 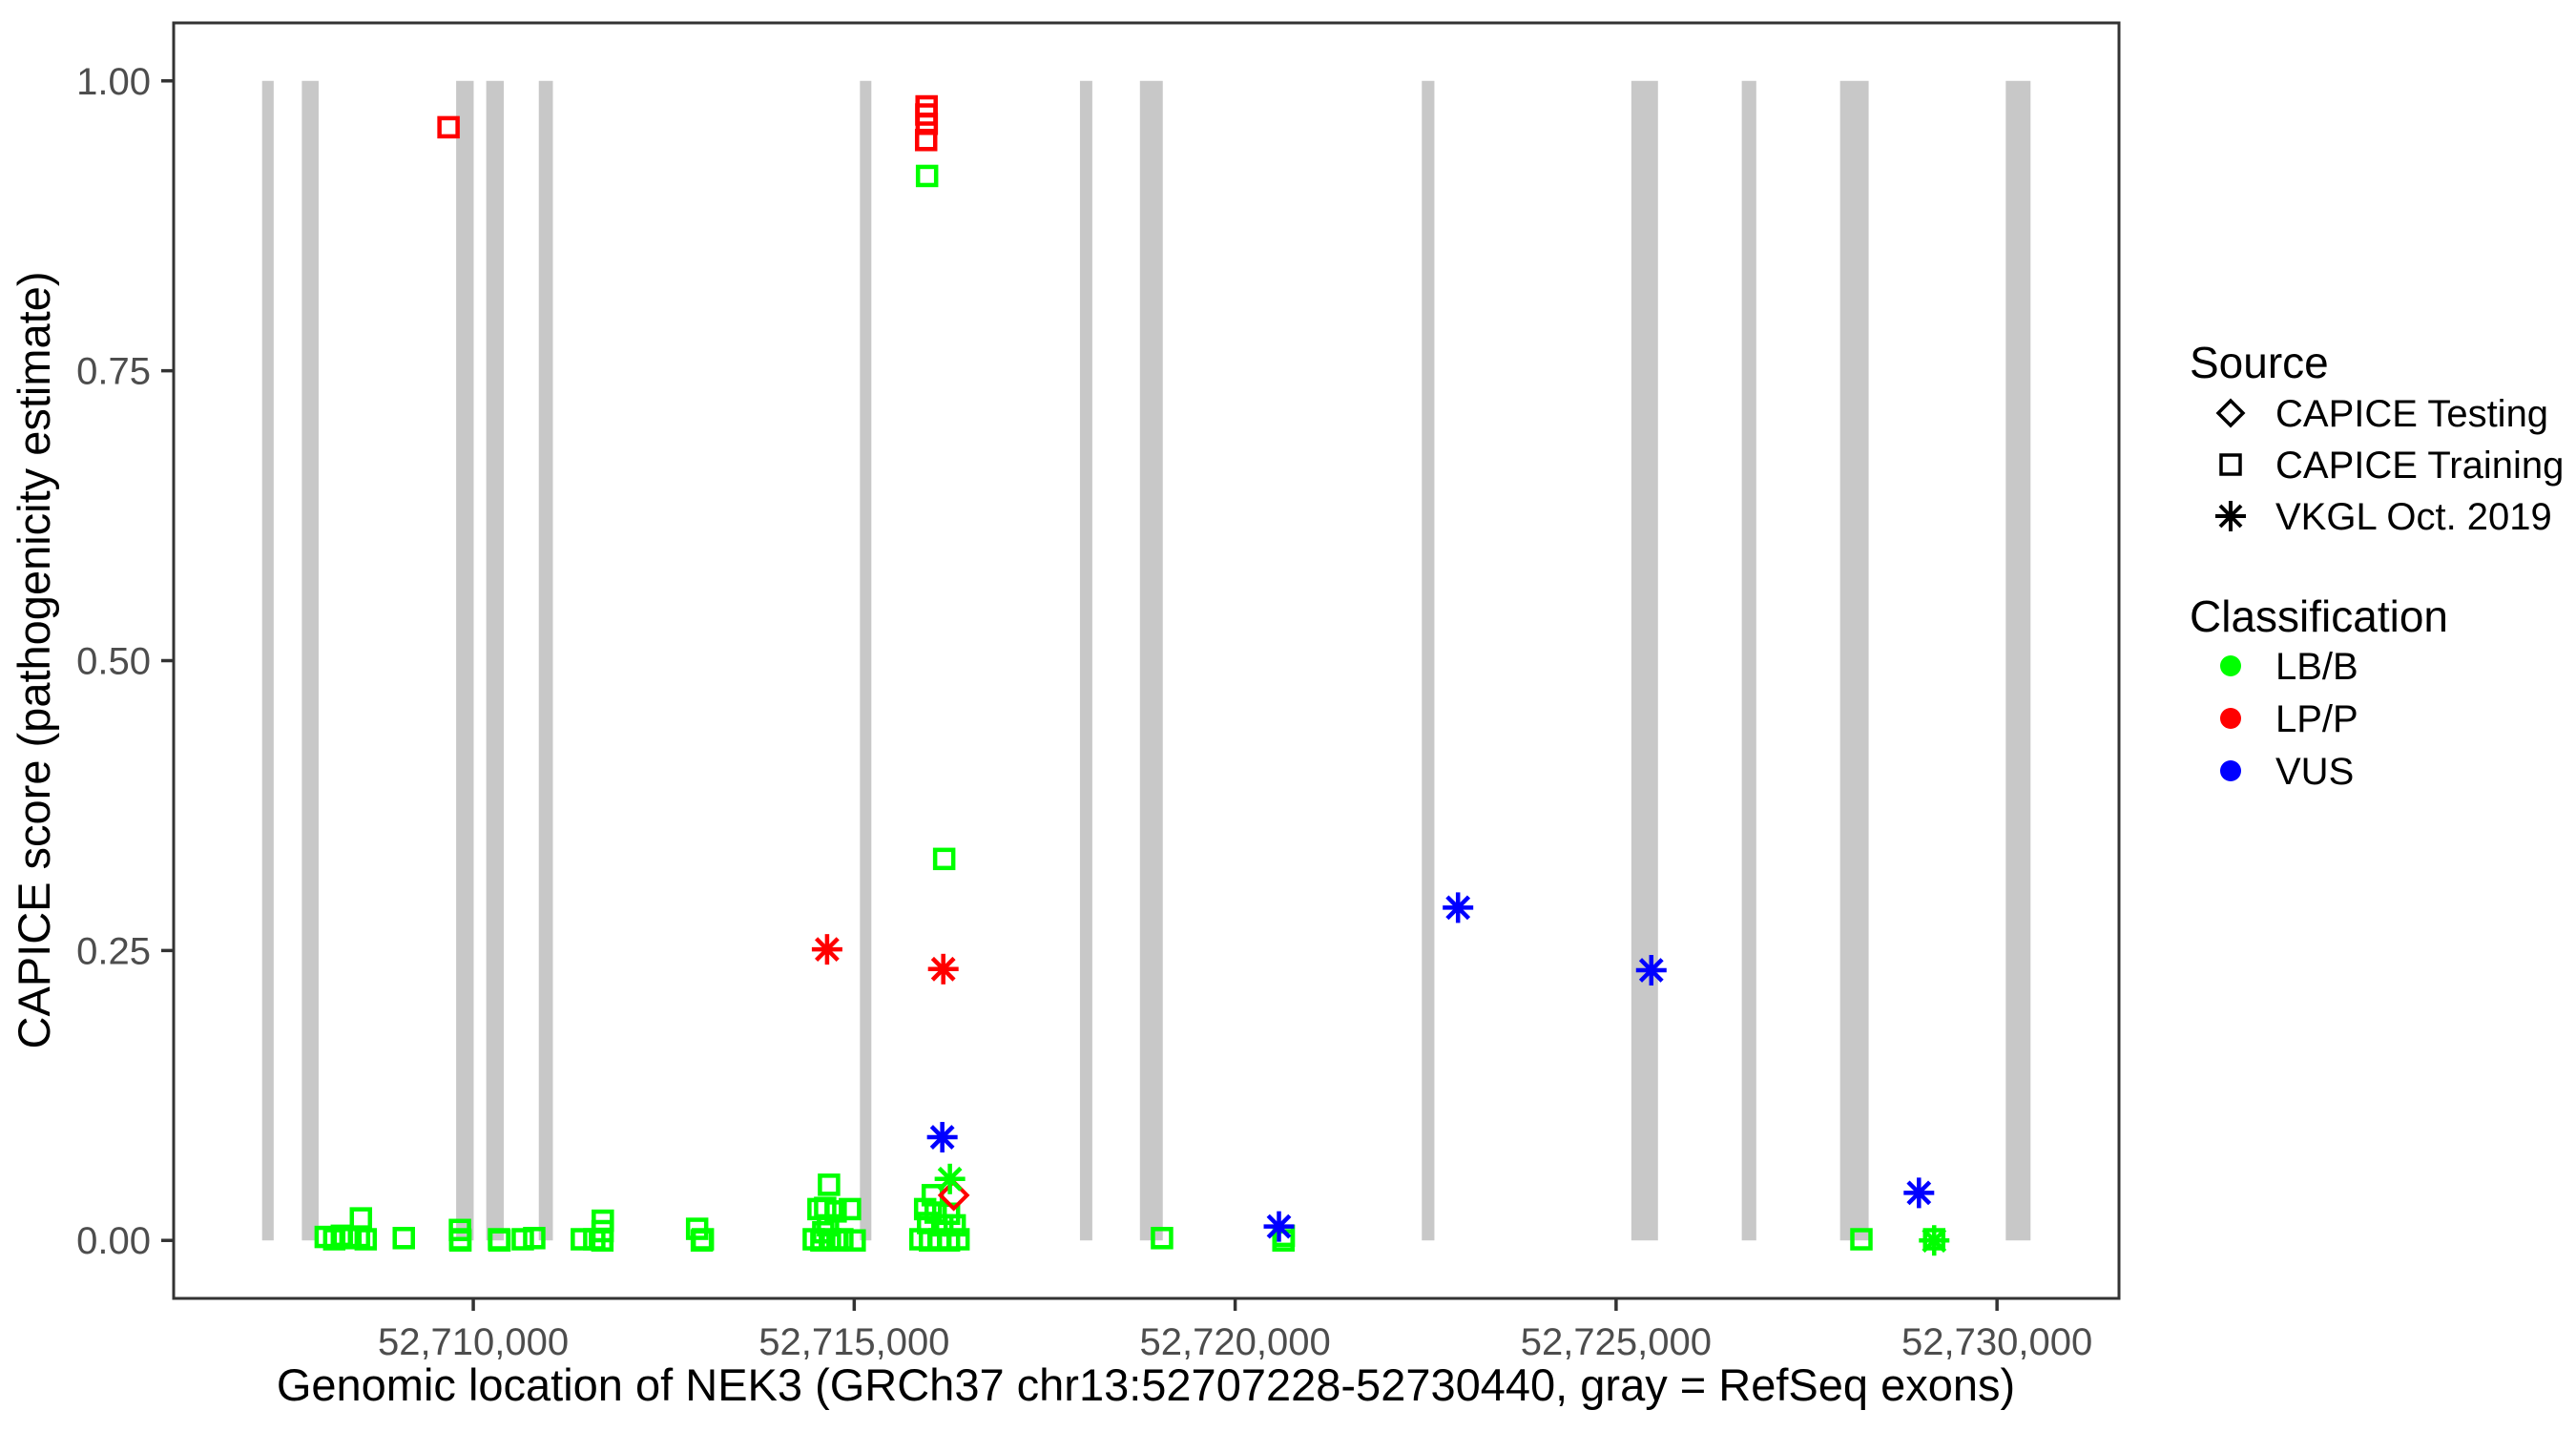 What do you see at coordinates (34, 660) in the screenshot?
I see `y-axis-title: CAPICE score (pathogenicity estimate)` at bounding box center [34, 660].